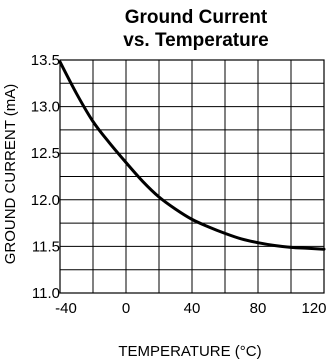  I want to click on y-axis-label: GROUND CURRENT (mA), so click(10, 174).